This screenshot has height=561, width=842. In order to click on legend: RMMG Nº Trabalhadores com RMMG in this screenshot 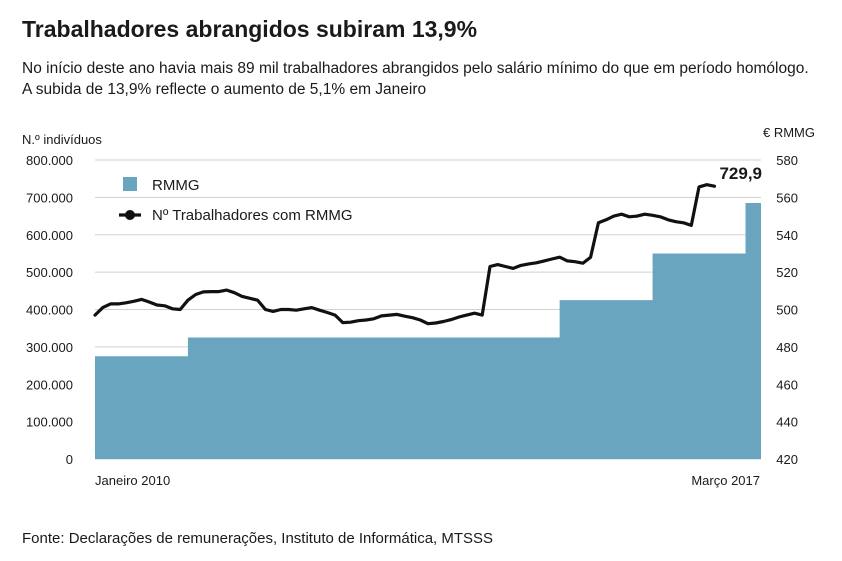, I will do `click(236, 200)`.